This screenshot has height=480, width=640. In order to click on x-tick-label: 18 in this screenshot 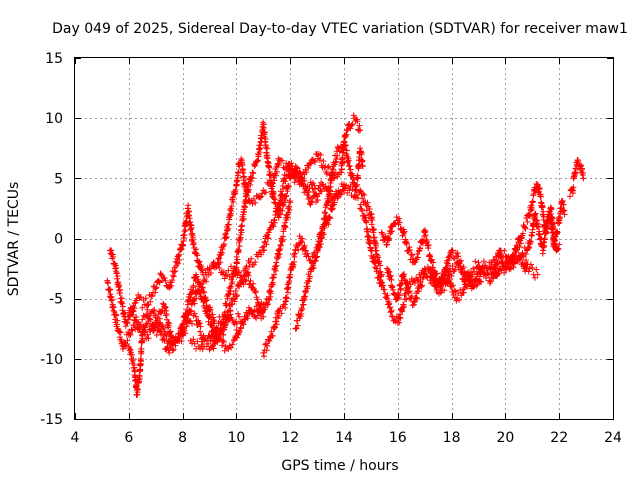, I will do `click(452, 438)`.